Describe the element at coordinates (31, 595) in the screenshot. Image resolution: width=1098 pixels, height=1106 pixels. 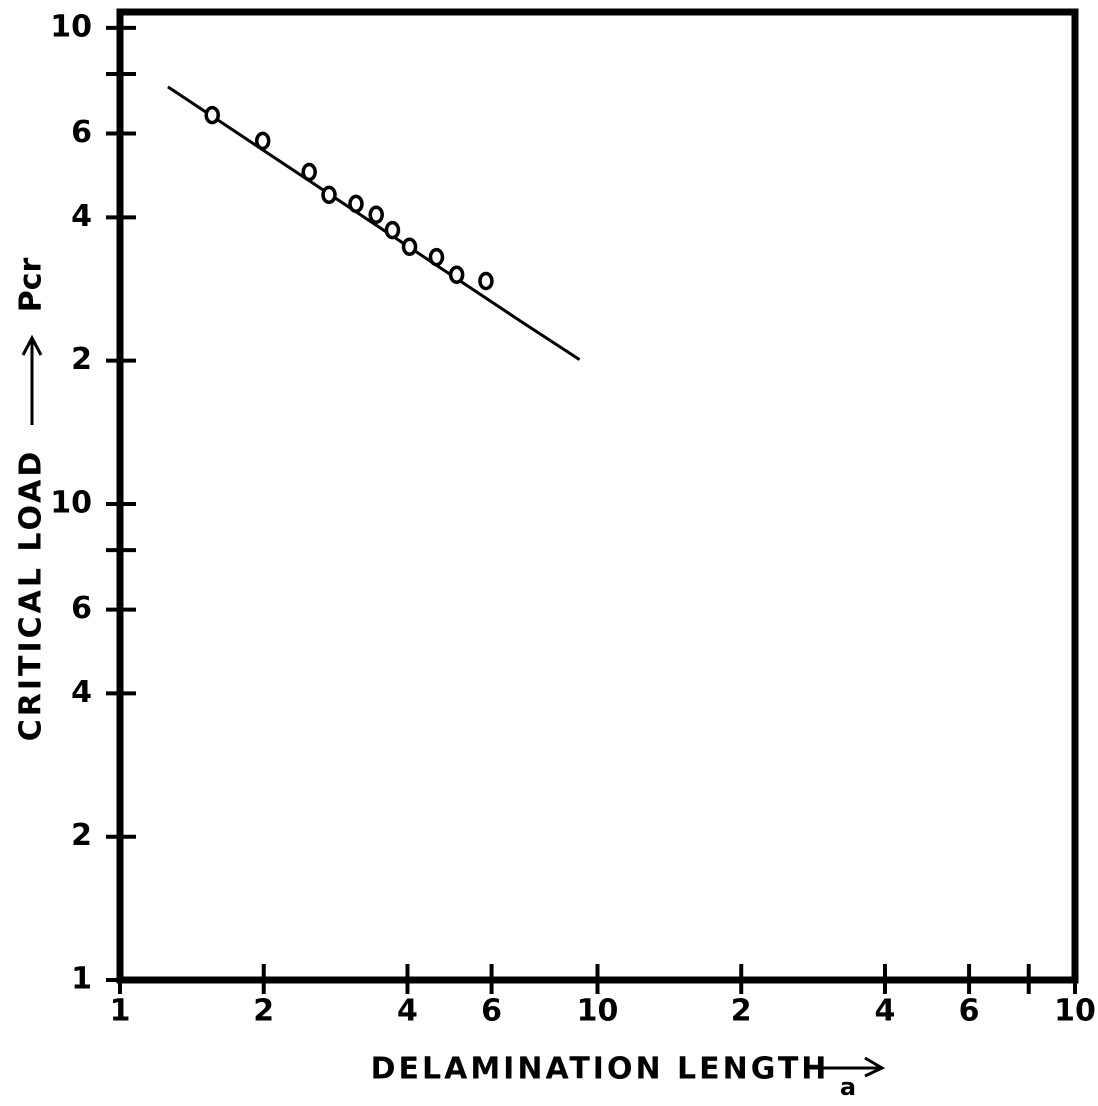
I see `y-axis-label: CRITICAL LOAD` at that location.